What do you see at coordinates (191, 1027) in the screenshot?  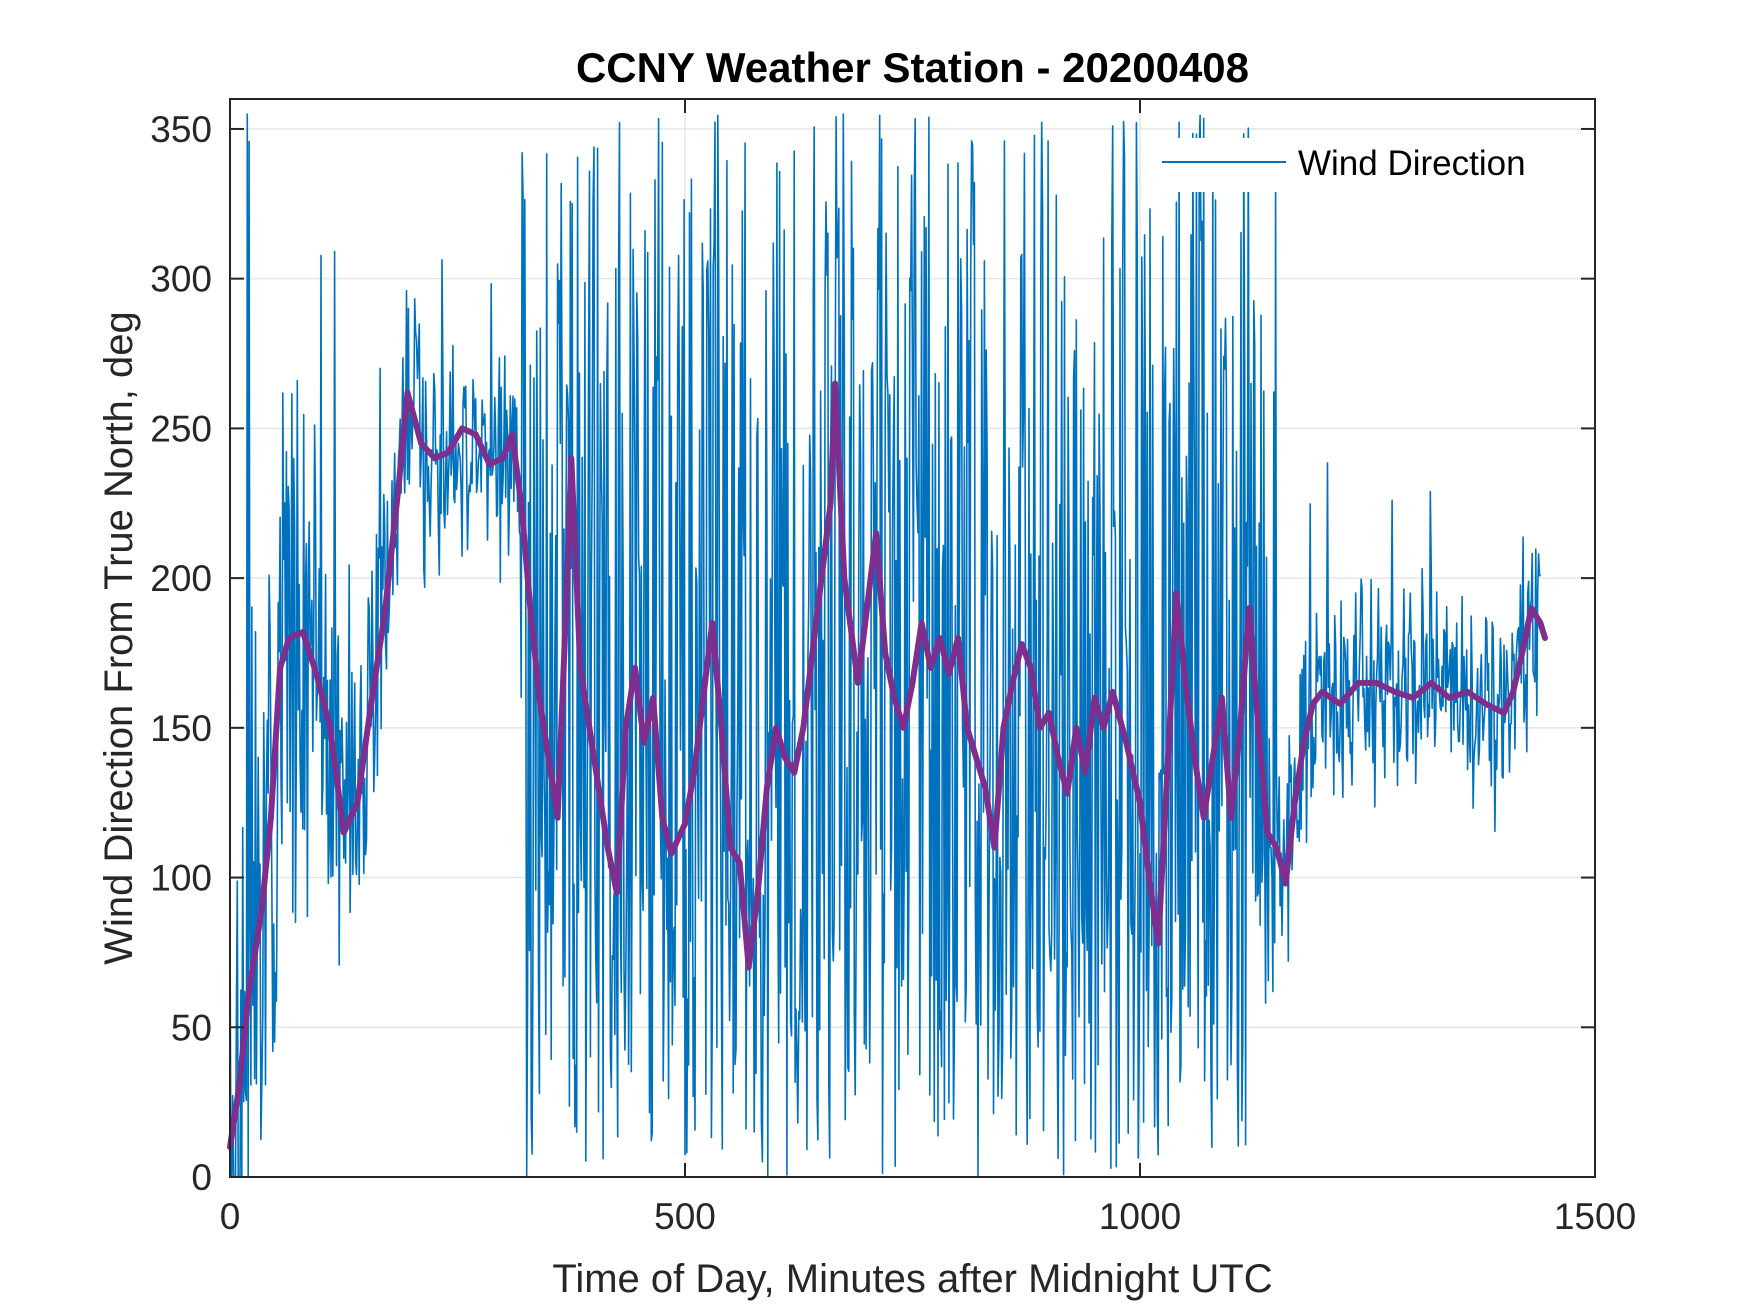 I see `y-tick-label: 50` at bounding box center [191, 1027].